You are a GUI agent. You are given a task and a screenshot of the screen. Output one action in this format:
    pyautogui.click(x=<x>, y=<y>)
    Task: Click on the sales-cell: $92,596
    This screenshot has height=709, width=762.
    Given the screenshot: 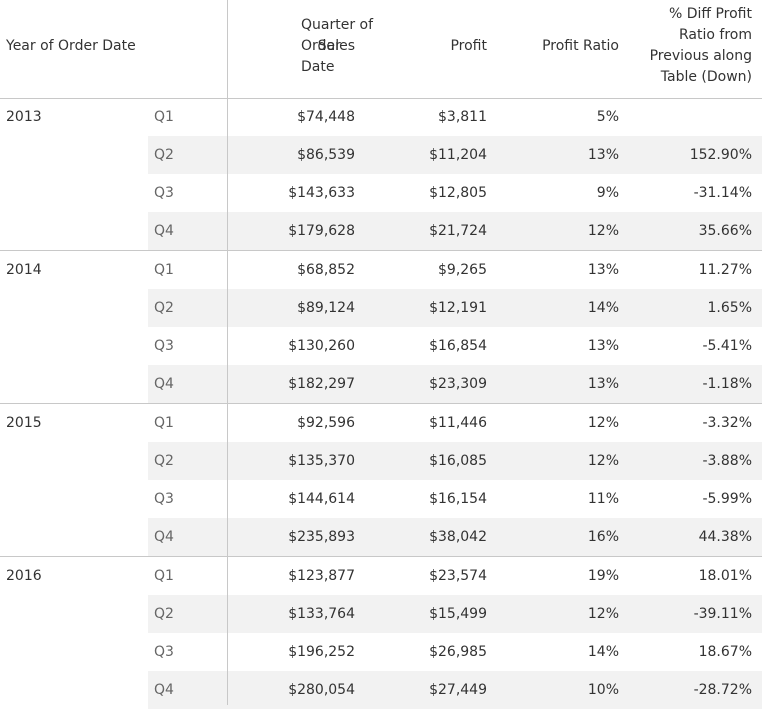 What is the action you would take?
    pyautogui.click(x=326, y=423)
    